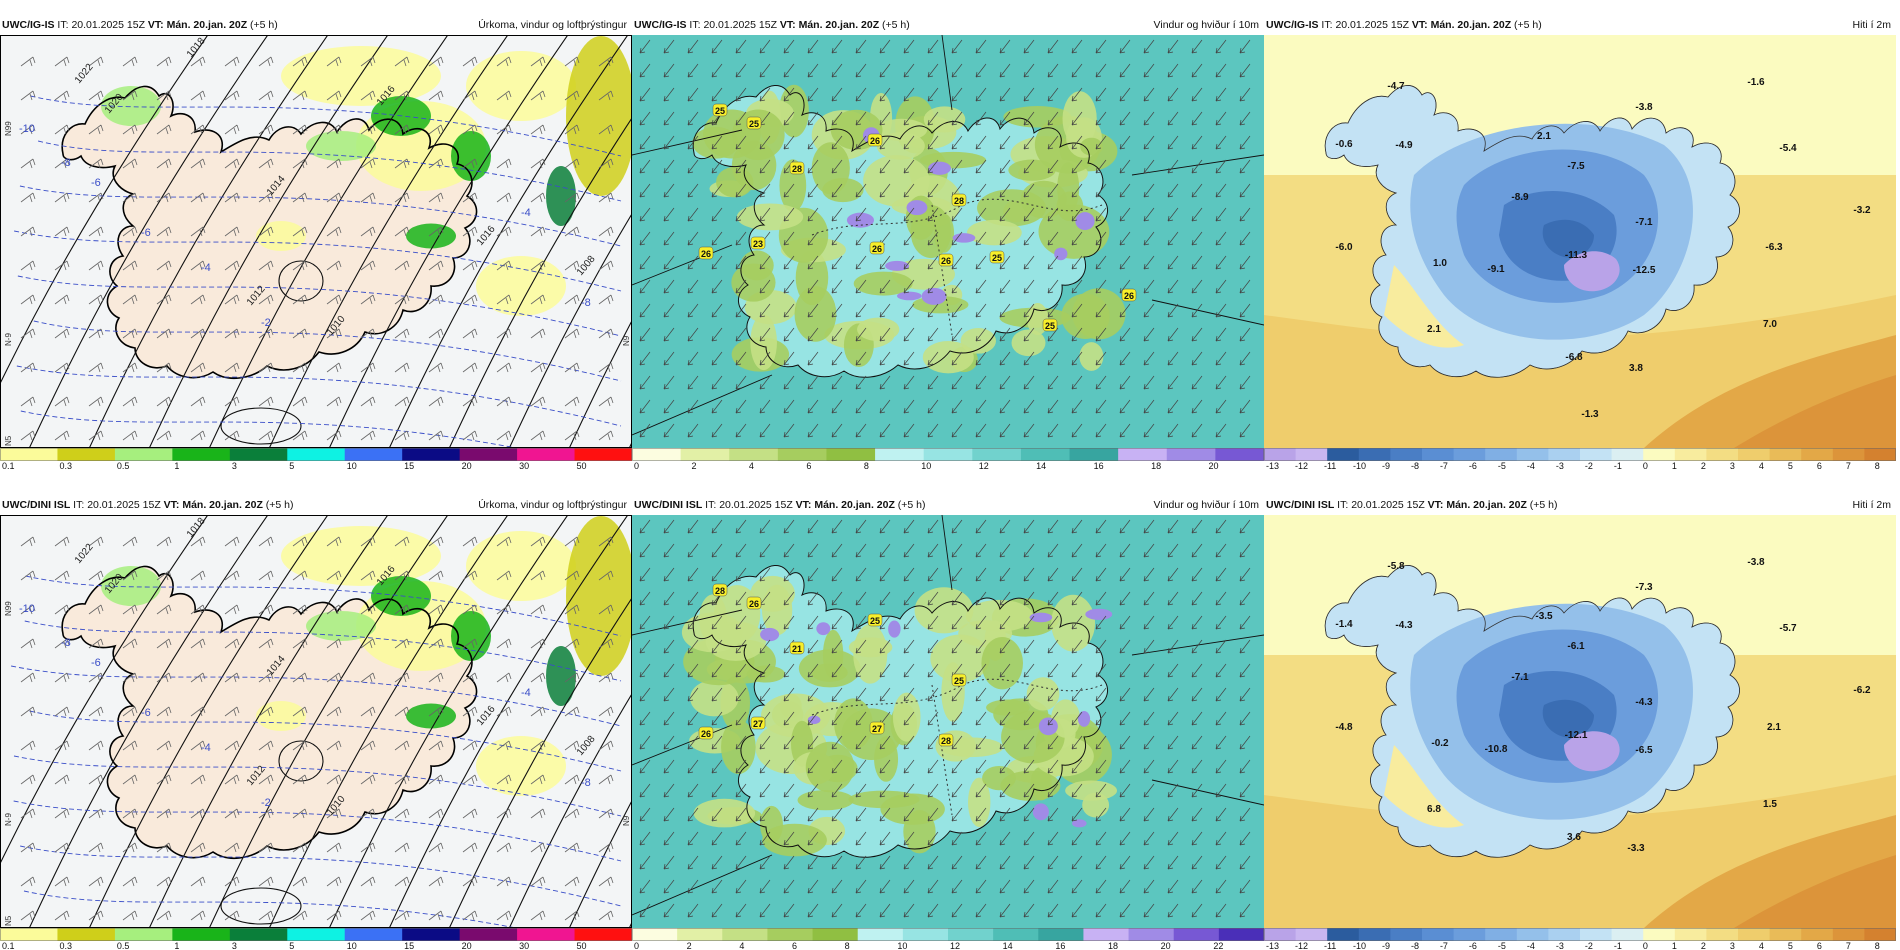  Describe the element at coordinates (1644, 270) in the screenshot. I see `temperature-value: -12.5` at that location.